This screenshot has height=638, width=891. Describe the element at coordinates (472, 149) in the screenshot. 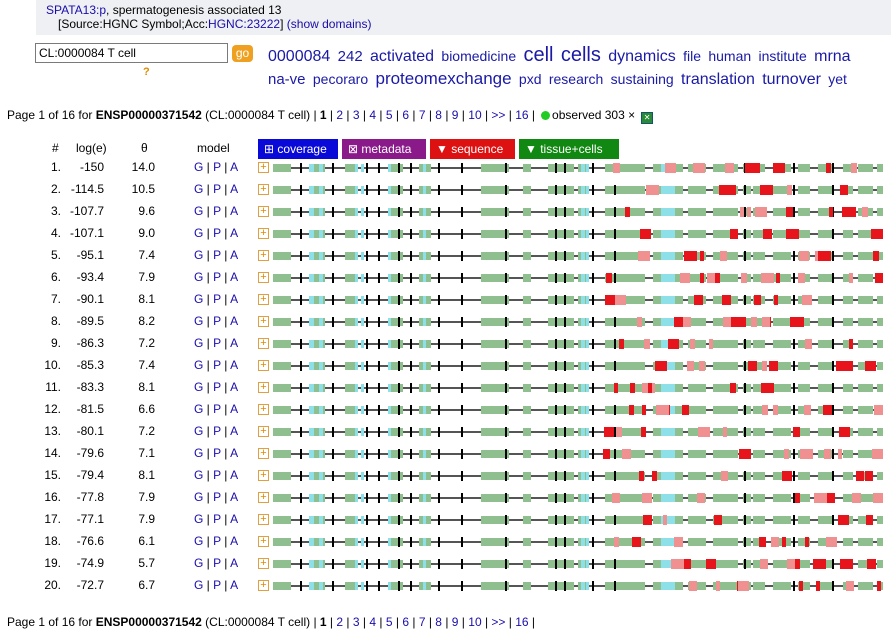

I see `tab-sequence: ▼ sequence` at that location.